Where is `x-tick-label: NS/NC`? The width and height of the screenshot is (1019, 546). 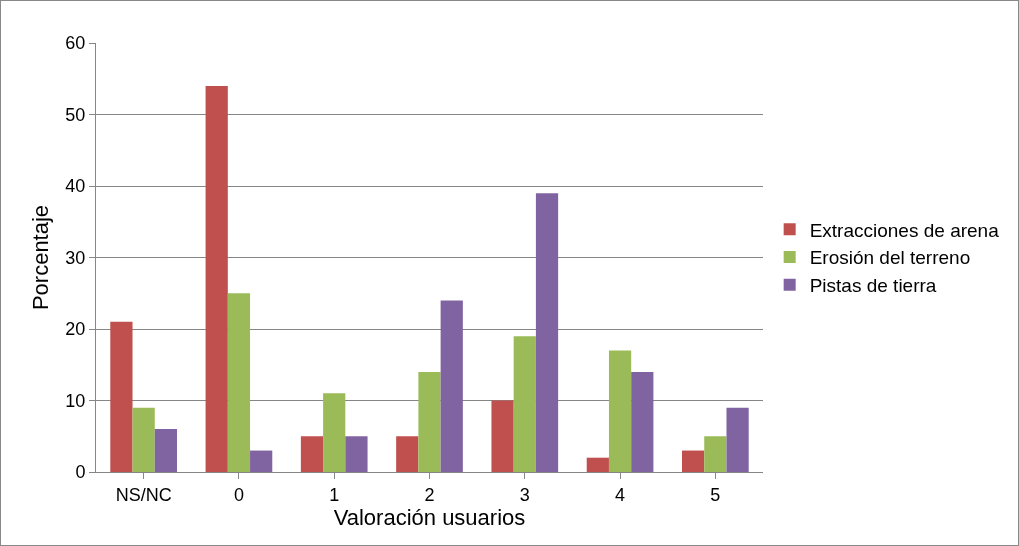
x-tick-label: NS/NC is located at coordinates (143, 494).